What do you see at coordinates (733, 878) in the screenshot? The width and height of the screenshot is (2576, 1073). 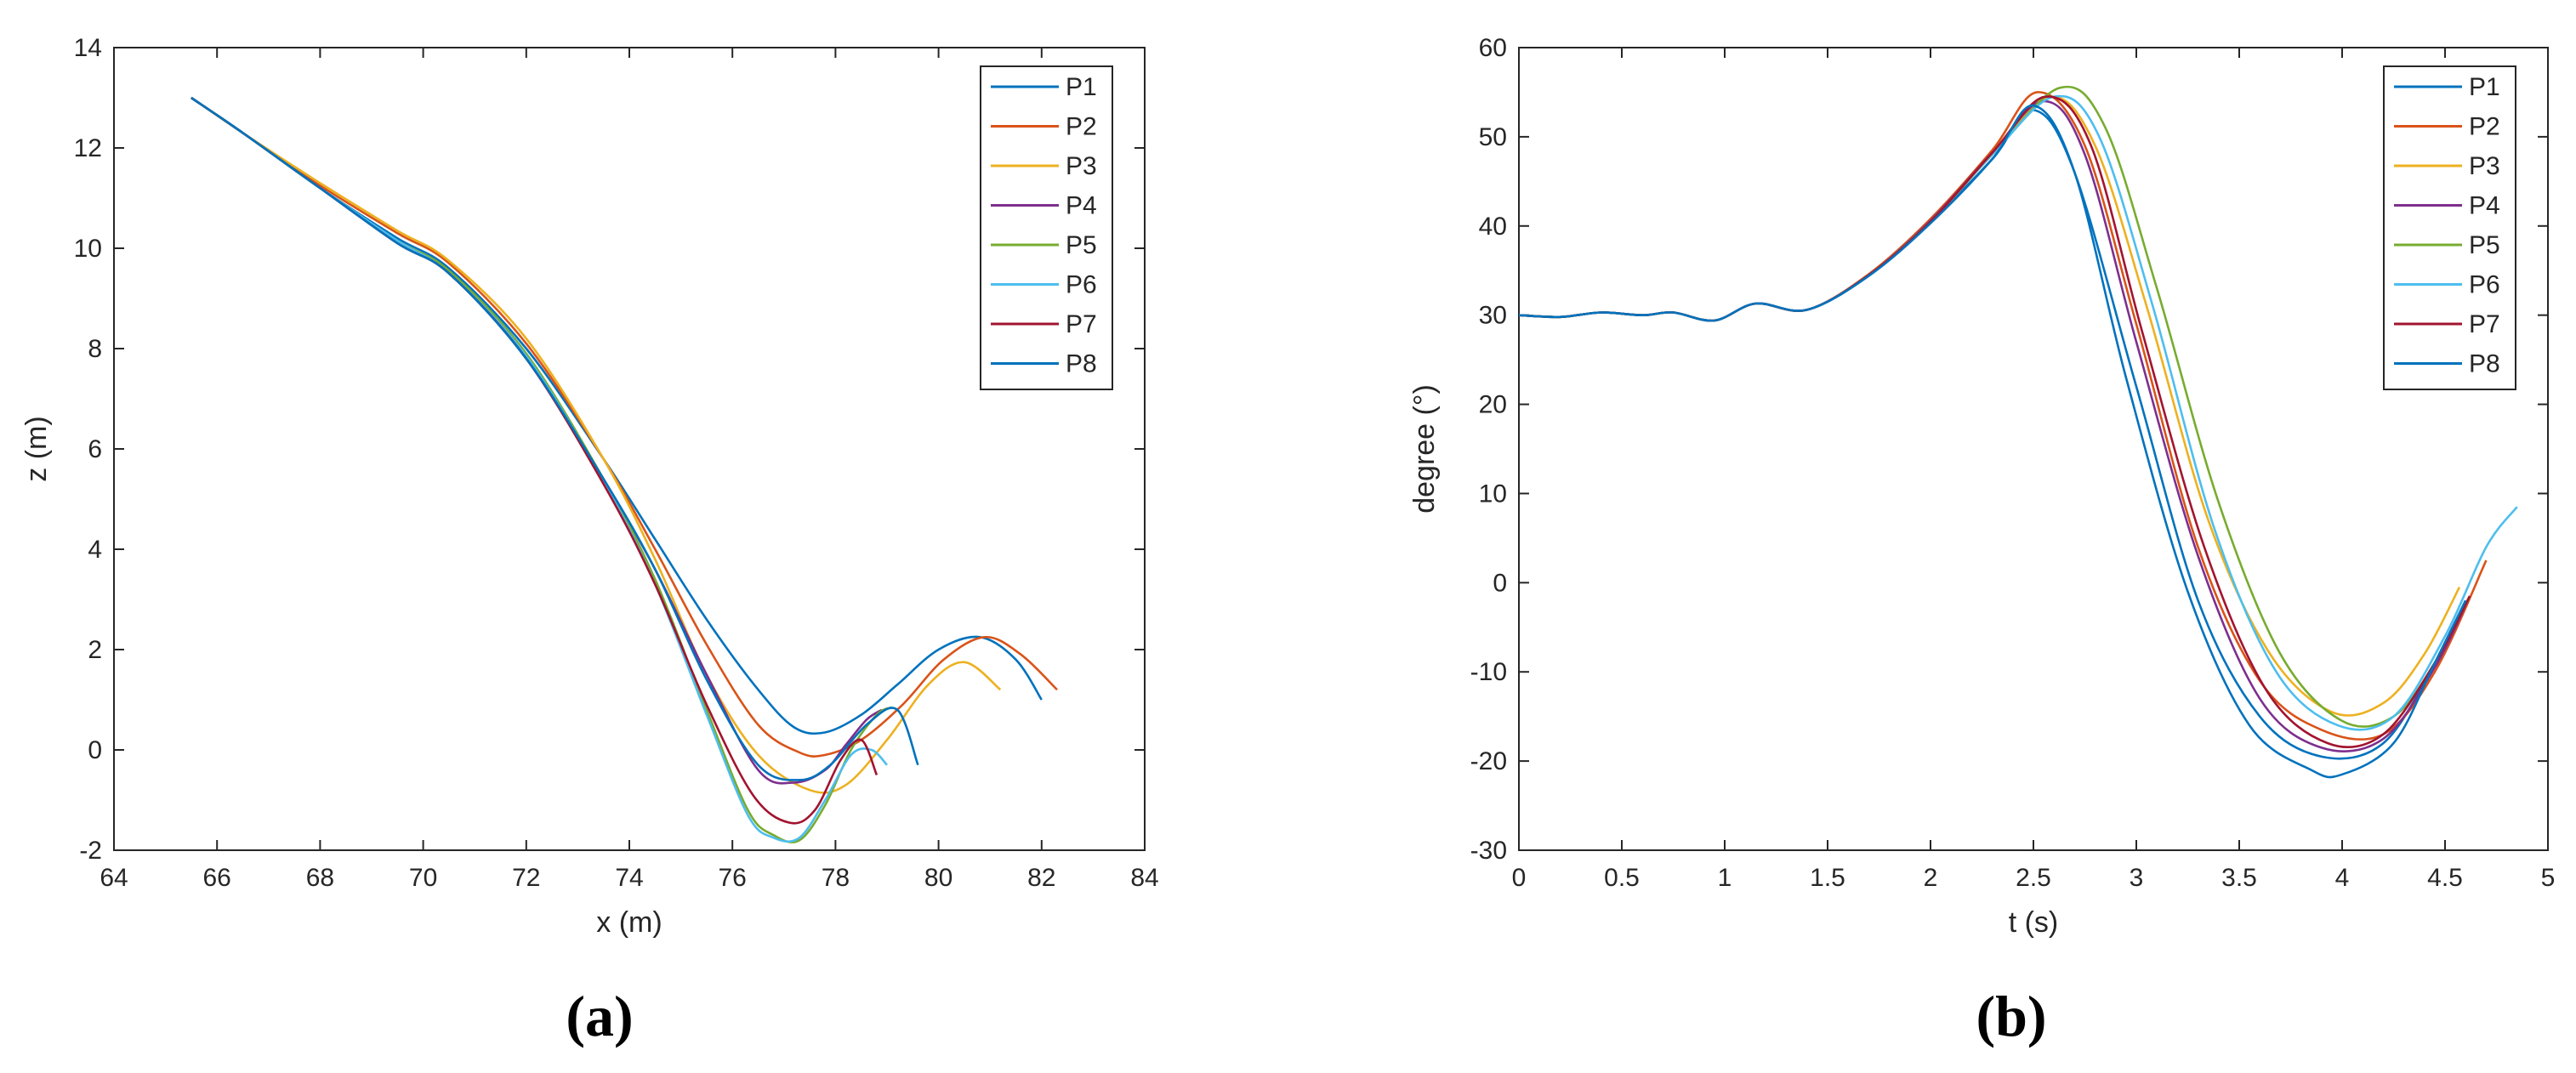 I see `x-tick-label: 76` at bounding box center [733, 878].